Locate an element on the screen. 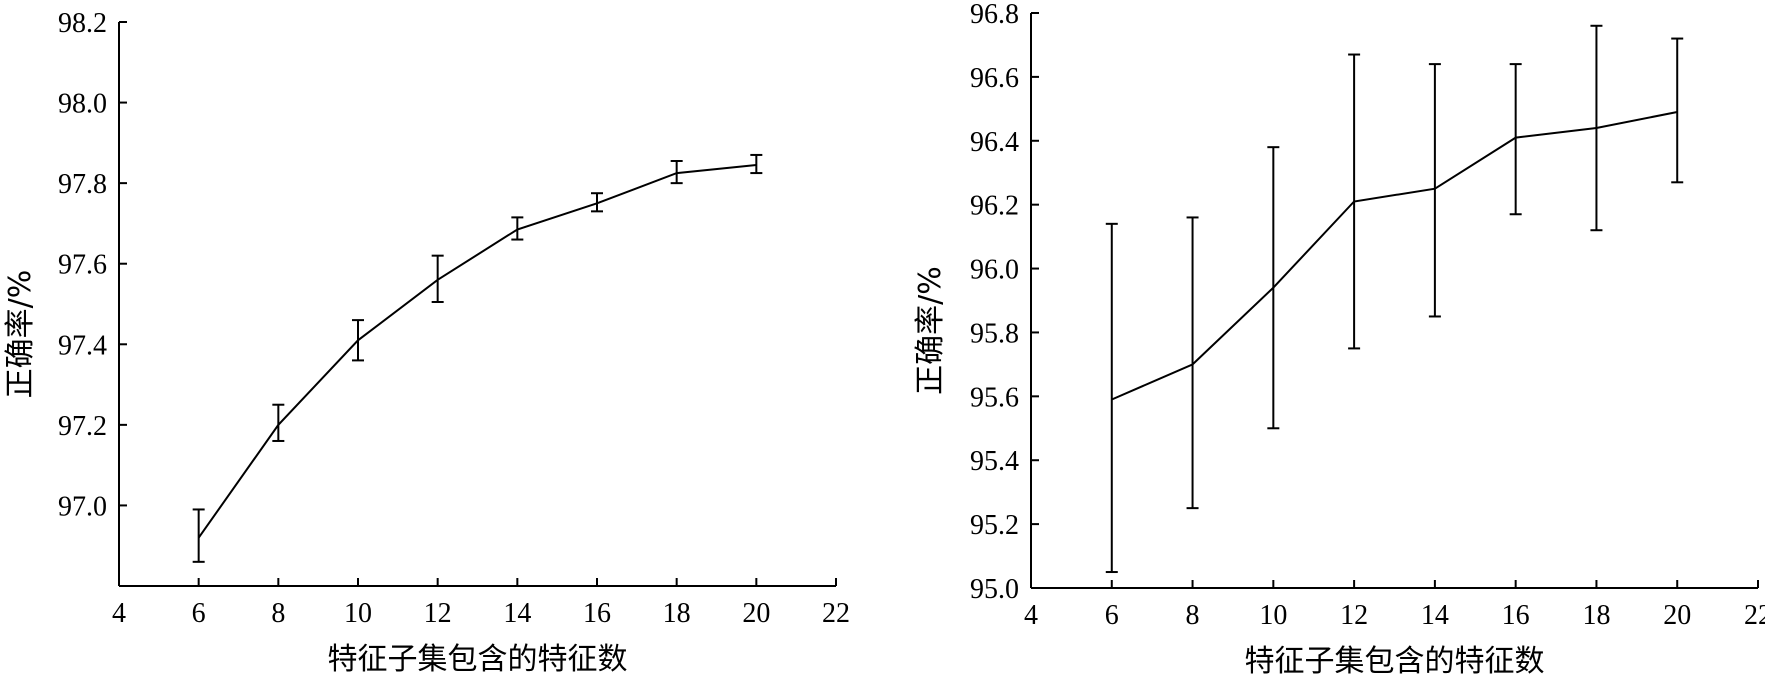  y-tick-label: 97.2 is located at coordinates (82, 426).